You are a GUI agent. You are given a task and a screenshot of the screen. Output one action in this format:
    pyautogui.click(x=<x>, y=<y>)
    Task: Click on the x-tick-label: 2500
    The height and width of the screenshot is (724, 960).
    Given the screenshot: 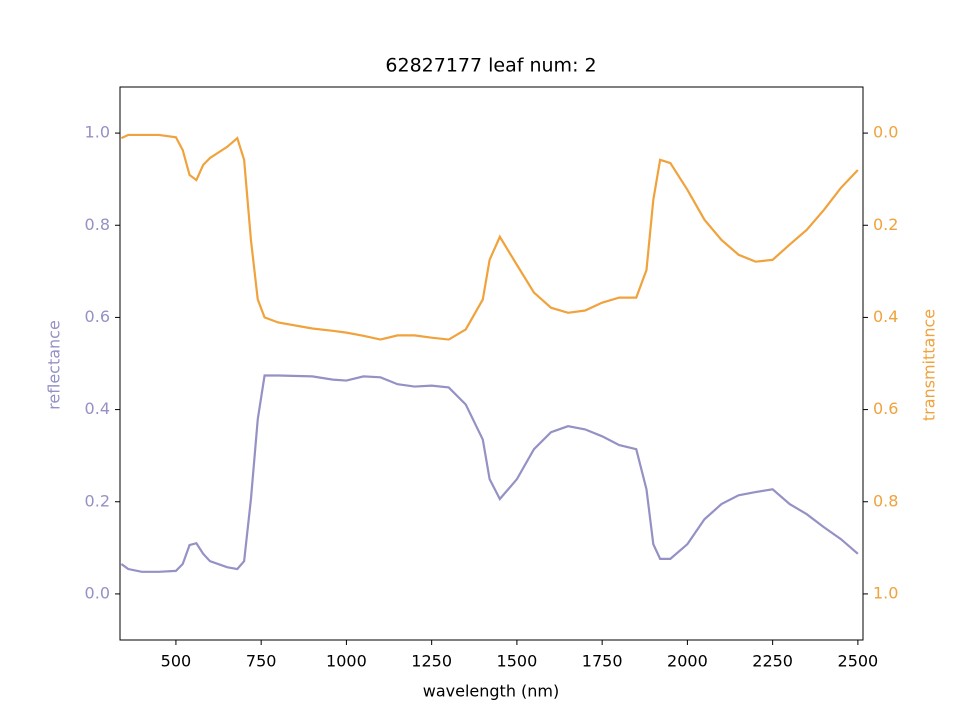 What is the action you would take?
    pyautogui.click(x=858, y=661)
    